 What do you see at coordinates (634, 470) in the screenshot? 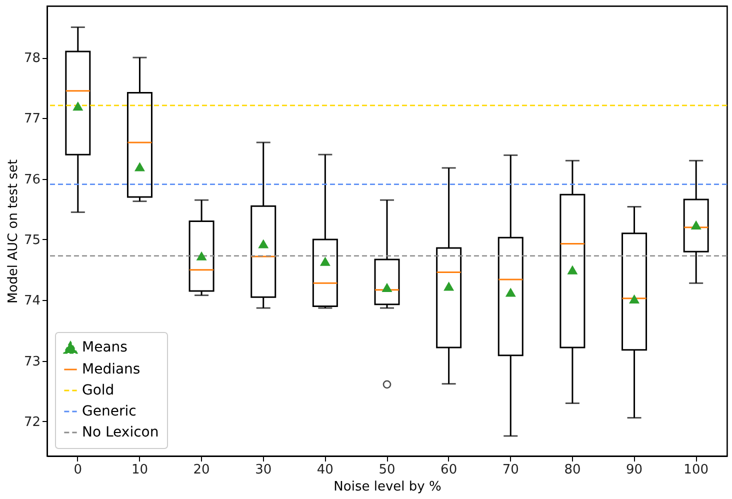
I see `x-tick-label: 90` at bounding box center [634, 470].